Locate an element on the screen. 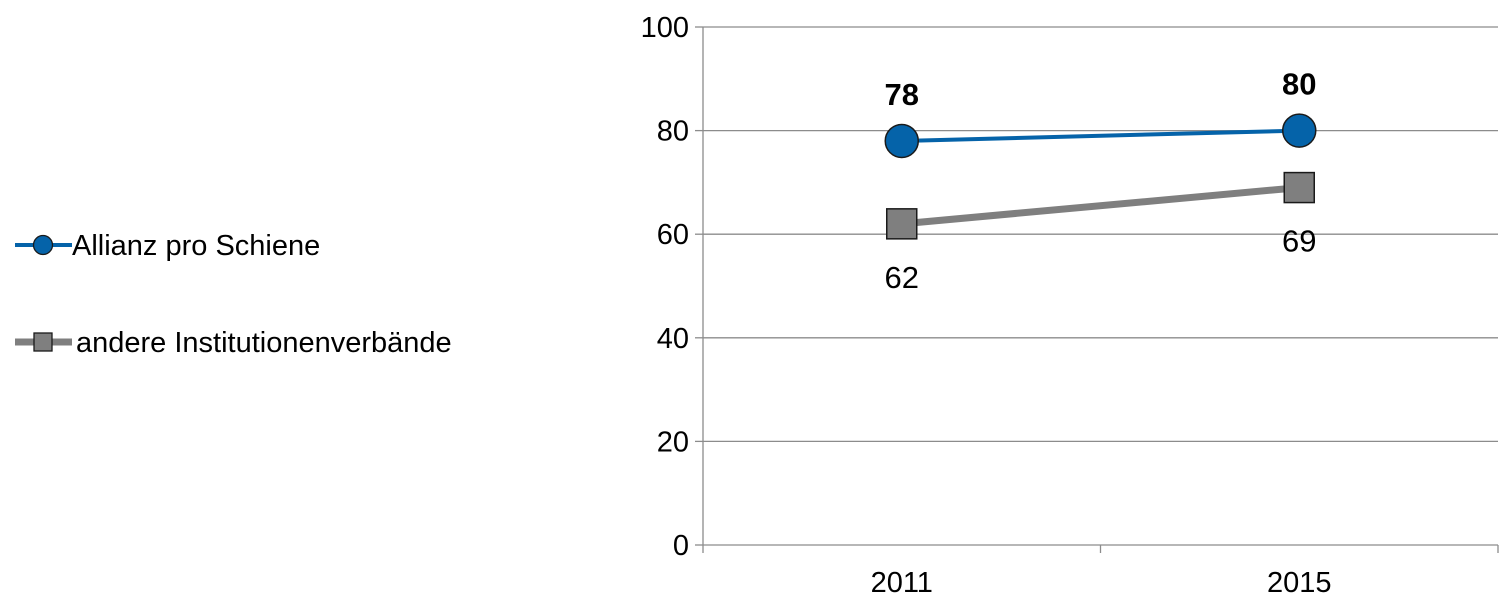  x-tick-label: 2011 is located at coordinates (902, 583).